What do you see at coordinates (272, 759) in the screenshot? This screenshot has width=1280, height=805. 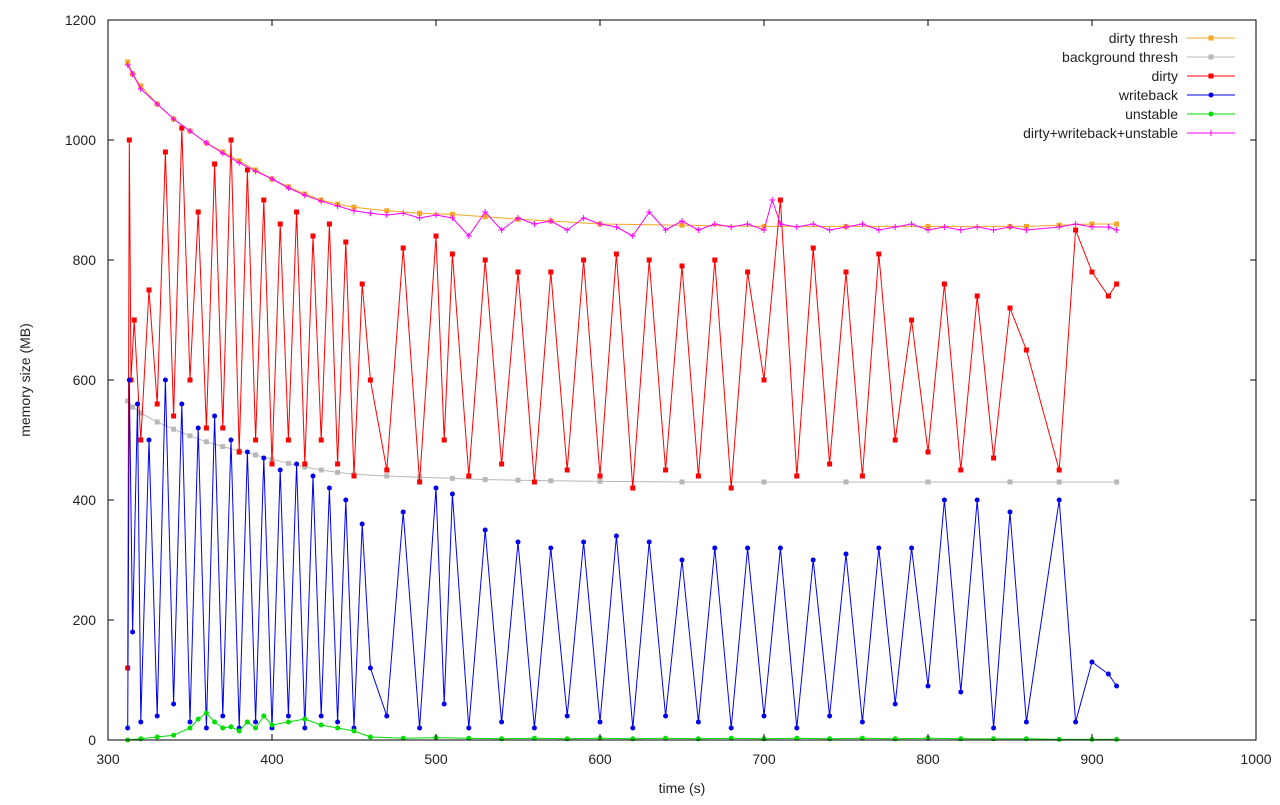 I see `x-tick-label: 400` at bounding box center [272, 759].